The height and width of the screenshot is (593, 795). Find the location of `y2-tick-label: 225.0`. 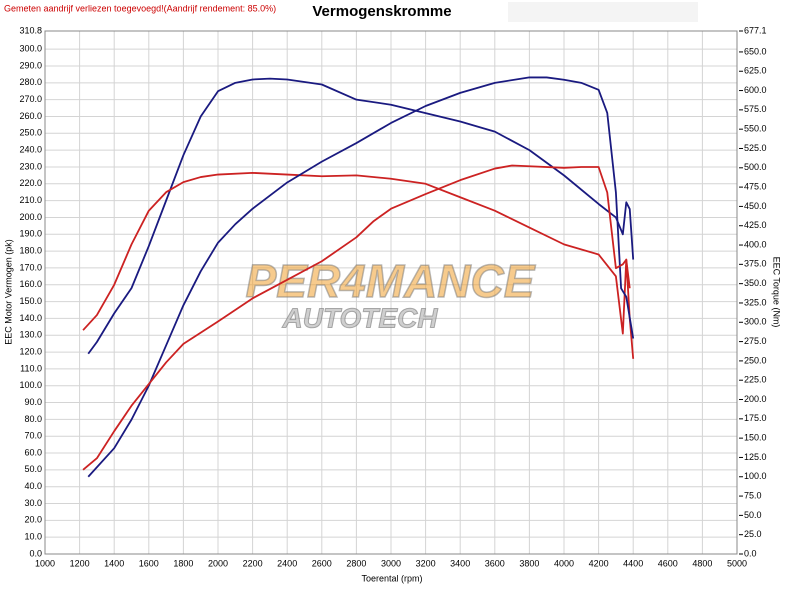

y2-tick-label: 225.0 is located at coordinates (755, 380).